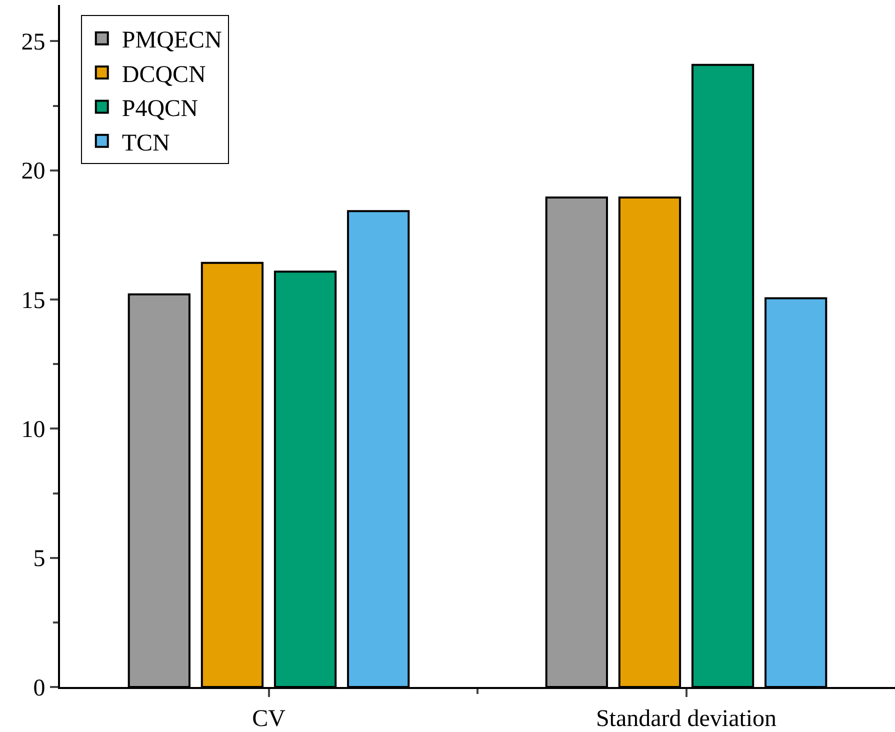 Image resolution: width=895 pixels, height=732 pixels. What do you see at coordinates (686, 719) in the screenshot?
I see `x-tick-label: Standard deviation` at bounding box center [686, 719].